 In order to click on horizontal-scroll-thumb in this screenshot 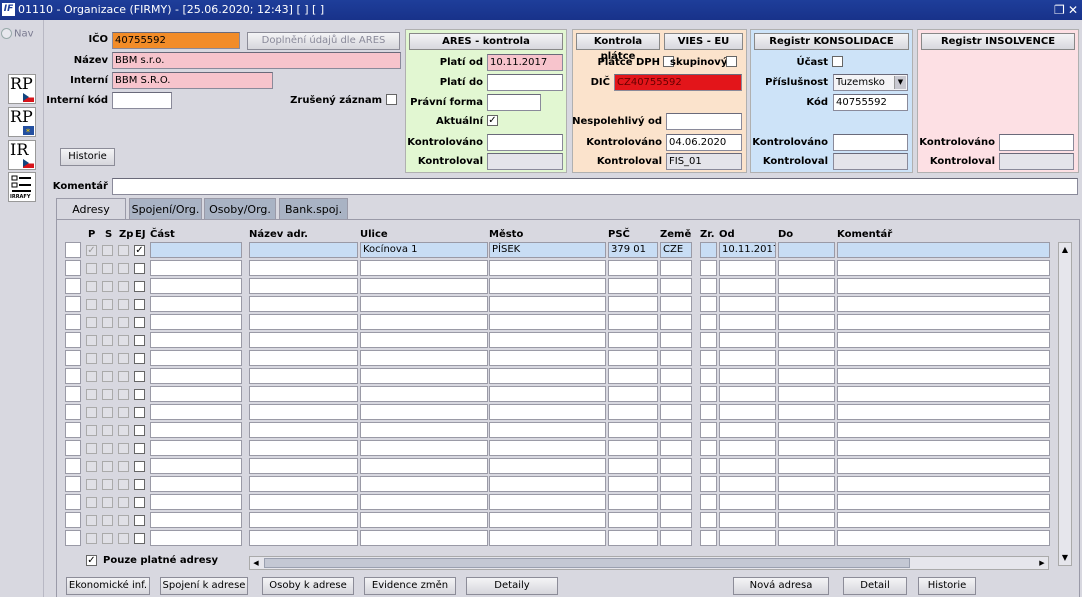, I will do `click(587, 563)`.